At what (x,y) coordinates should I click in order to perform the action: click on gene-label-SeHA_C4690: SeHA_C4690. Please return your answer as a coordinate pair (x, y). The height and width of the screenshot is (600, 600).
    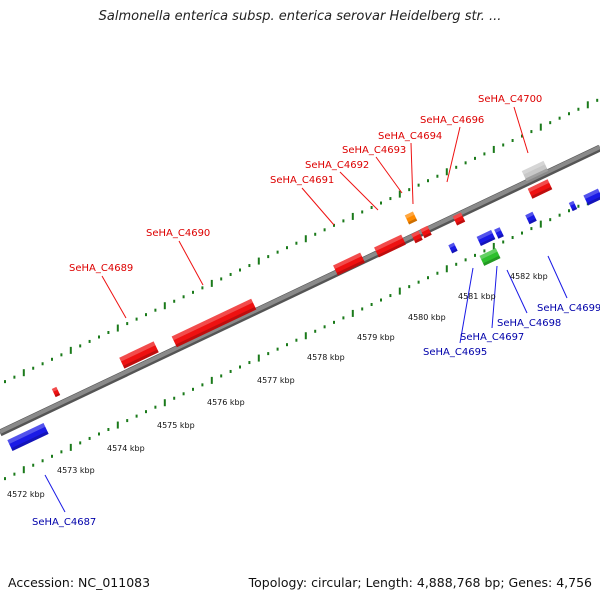
    Looking at the image, I should click on (178, 233).